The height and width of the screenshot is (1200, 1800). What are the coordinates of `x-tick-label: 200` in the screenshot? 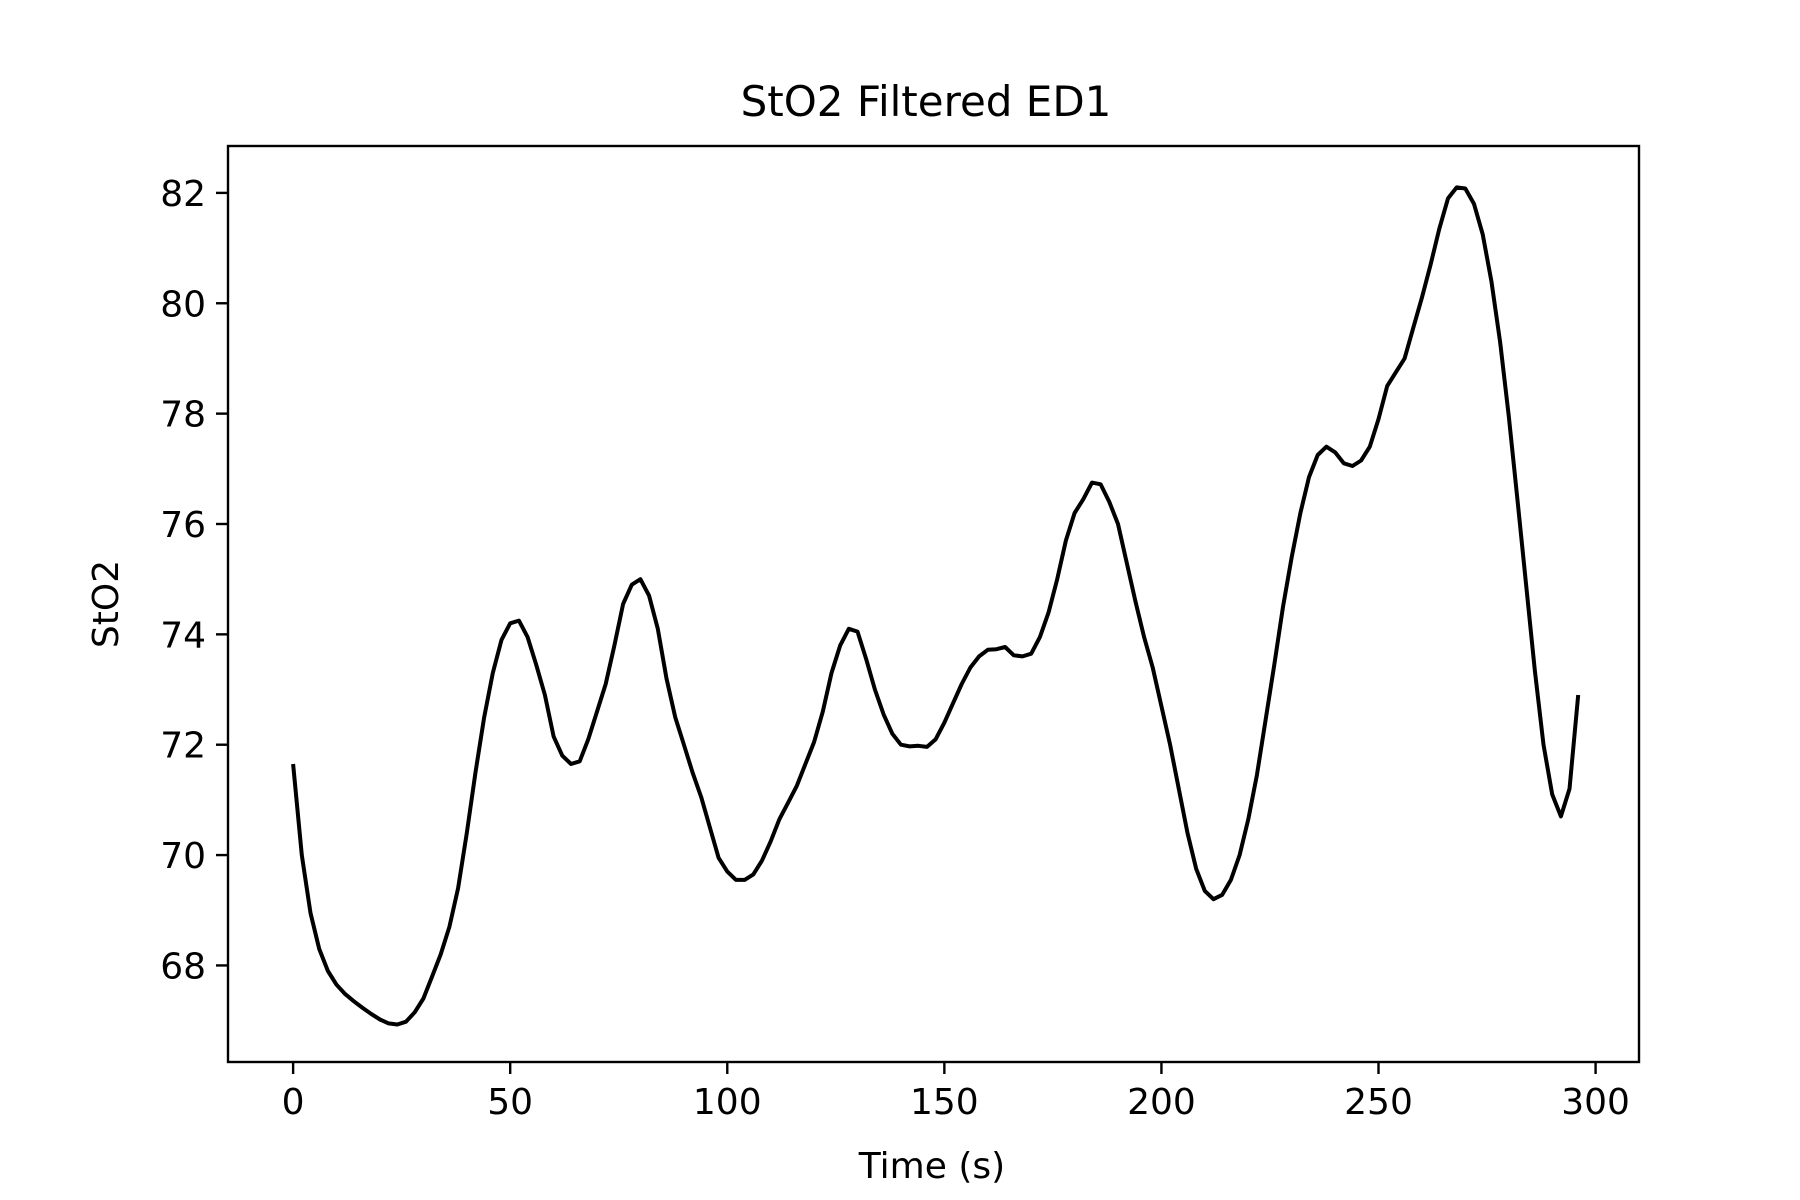 It's located at (1161, 1102).